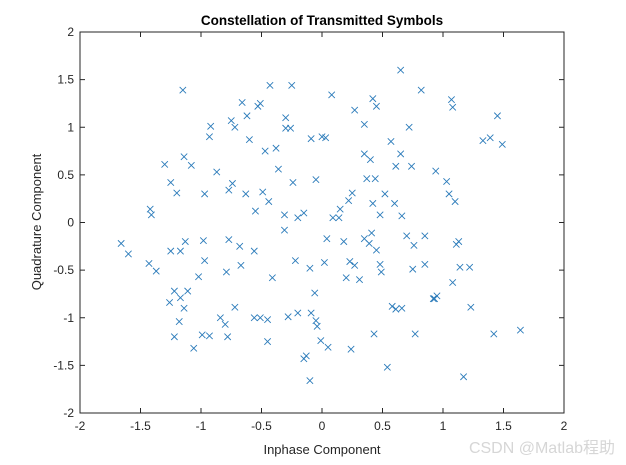  What do you see at coordinates (63, 365) in the screenshot?
I see `y-tick-label: -1.5` at bounding box center [63, 365].